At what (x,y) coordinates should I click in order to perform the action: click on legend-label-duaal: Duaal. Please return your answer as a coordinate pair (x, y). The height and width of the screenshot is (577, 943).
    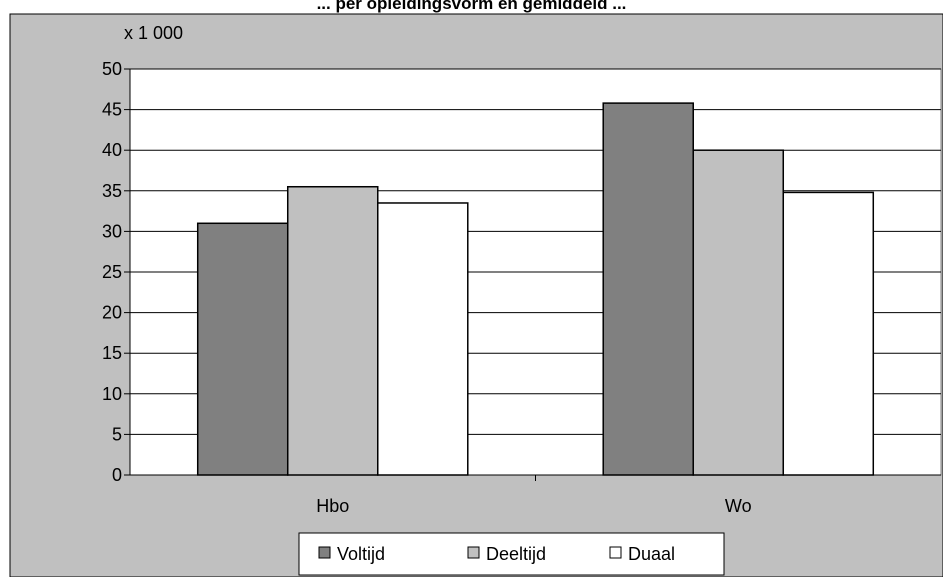
    Looking at the image, I should click on (651, 554).